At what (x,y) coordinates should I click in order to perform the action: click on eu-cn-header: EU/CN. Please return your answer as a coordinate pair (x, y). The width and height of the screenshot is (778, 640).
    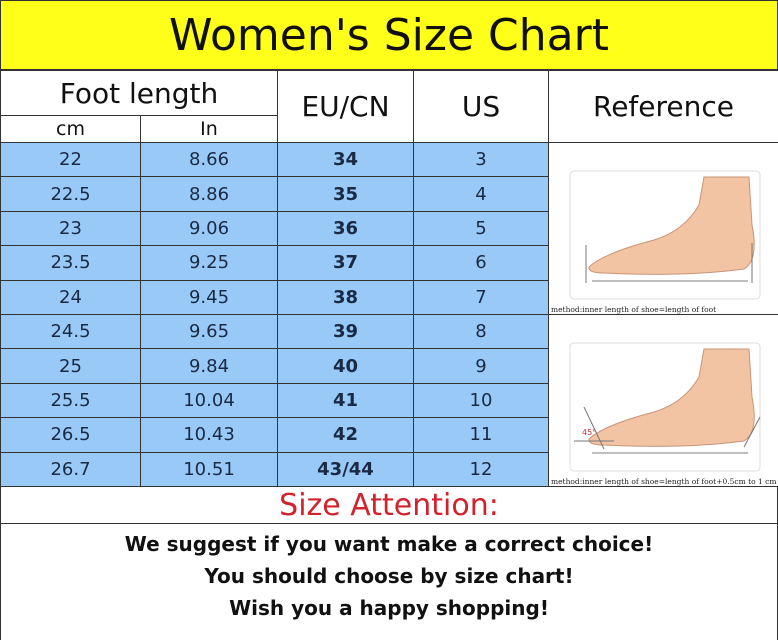
    Looking at the image, I should click on (345, 106).